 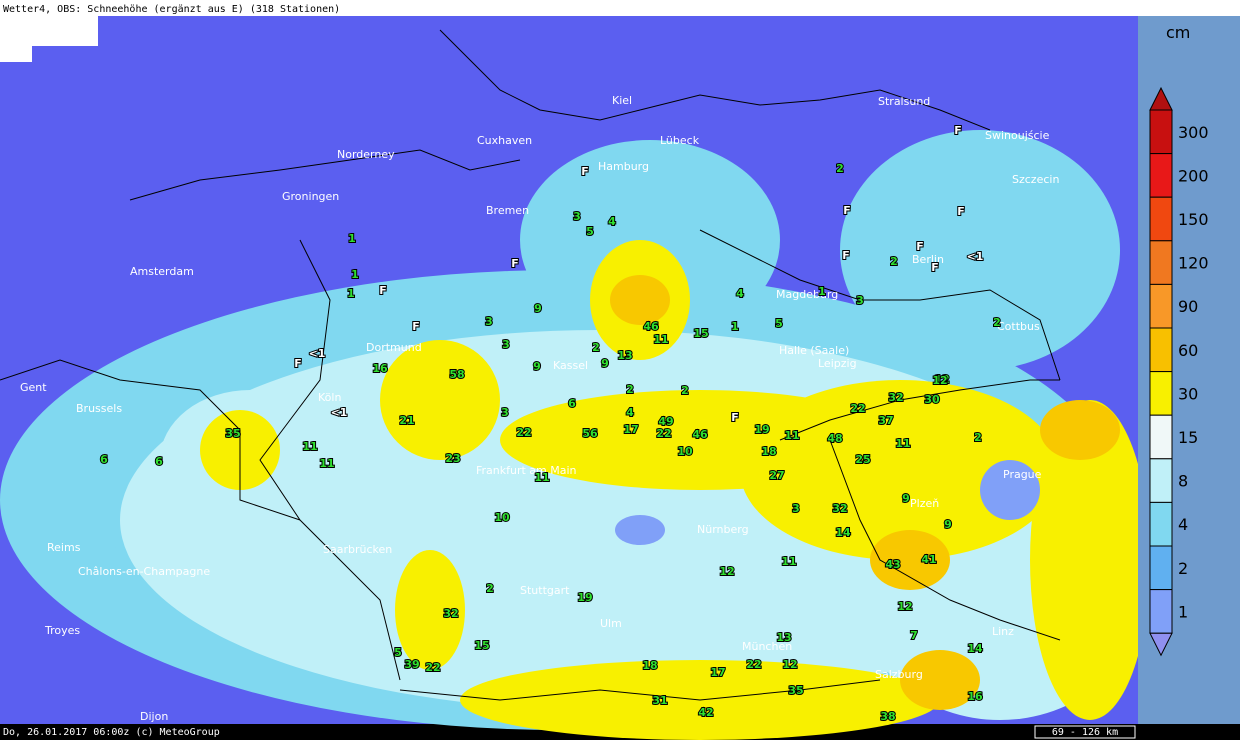 What do you see at coordinates (717, 672) in the screenshot?
I see `station-value: 17` at bounding box center [717, 672].